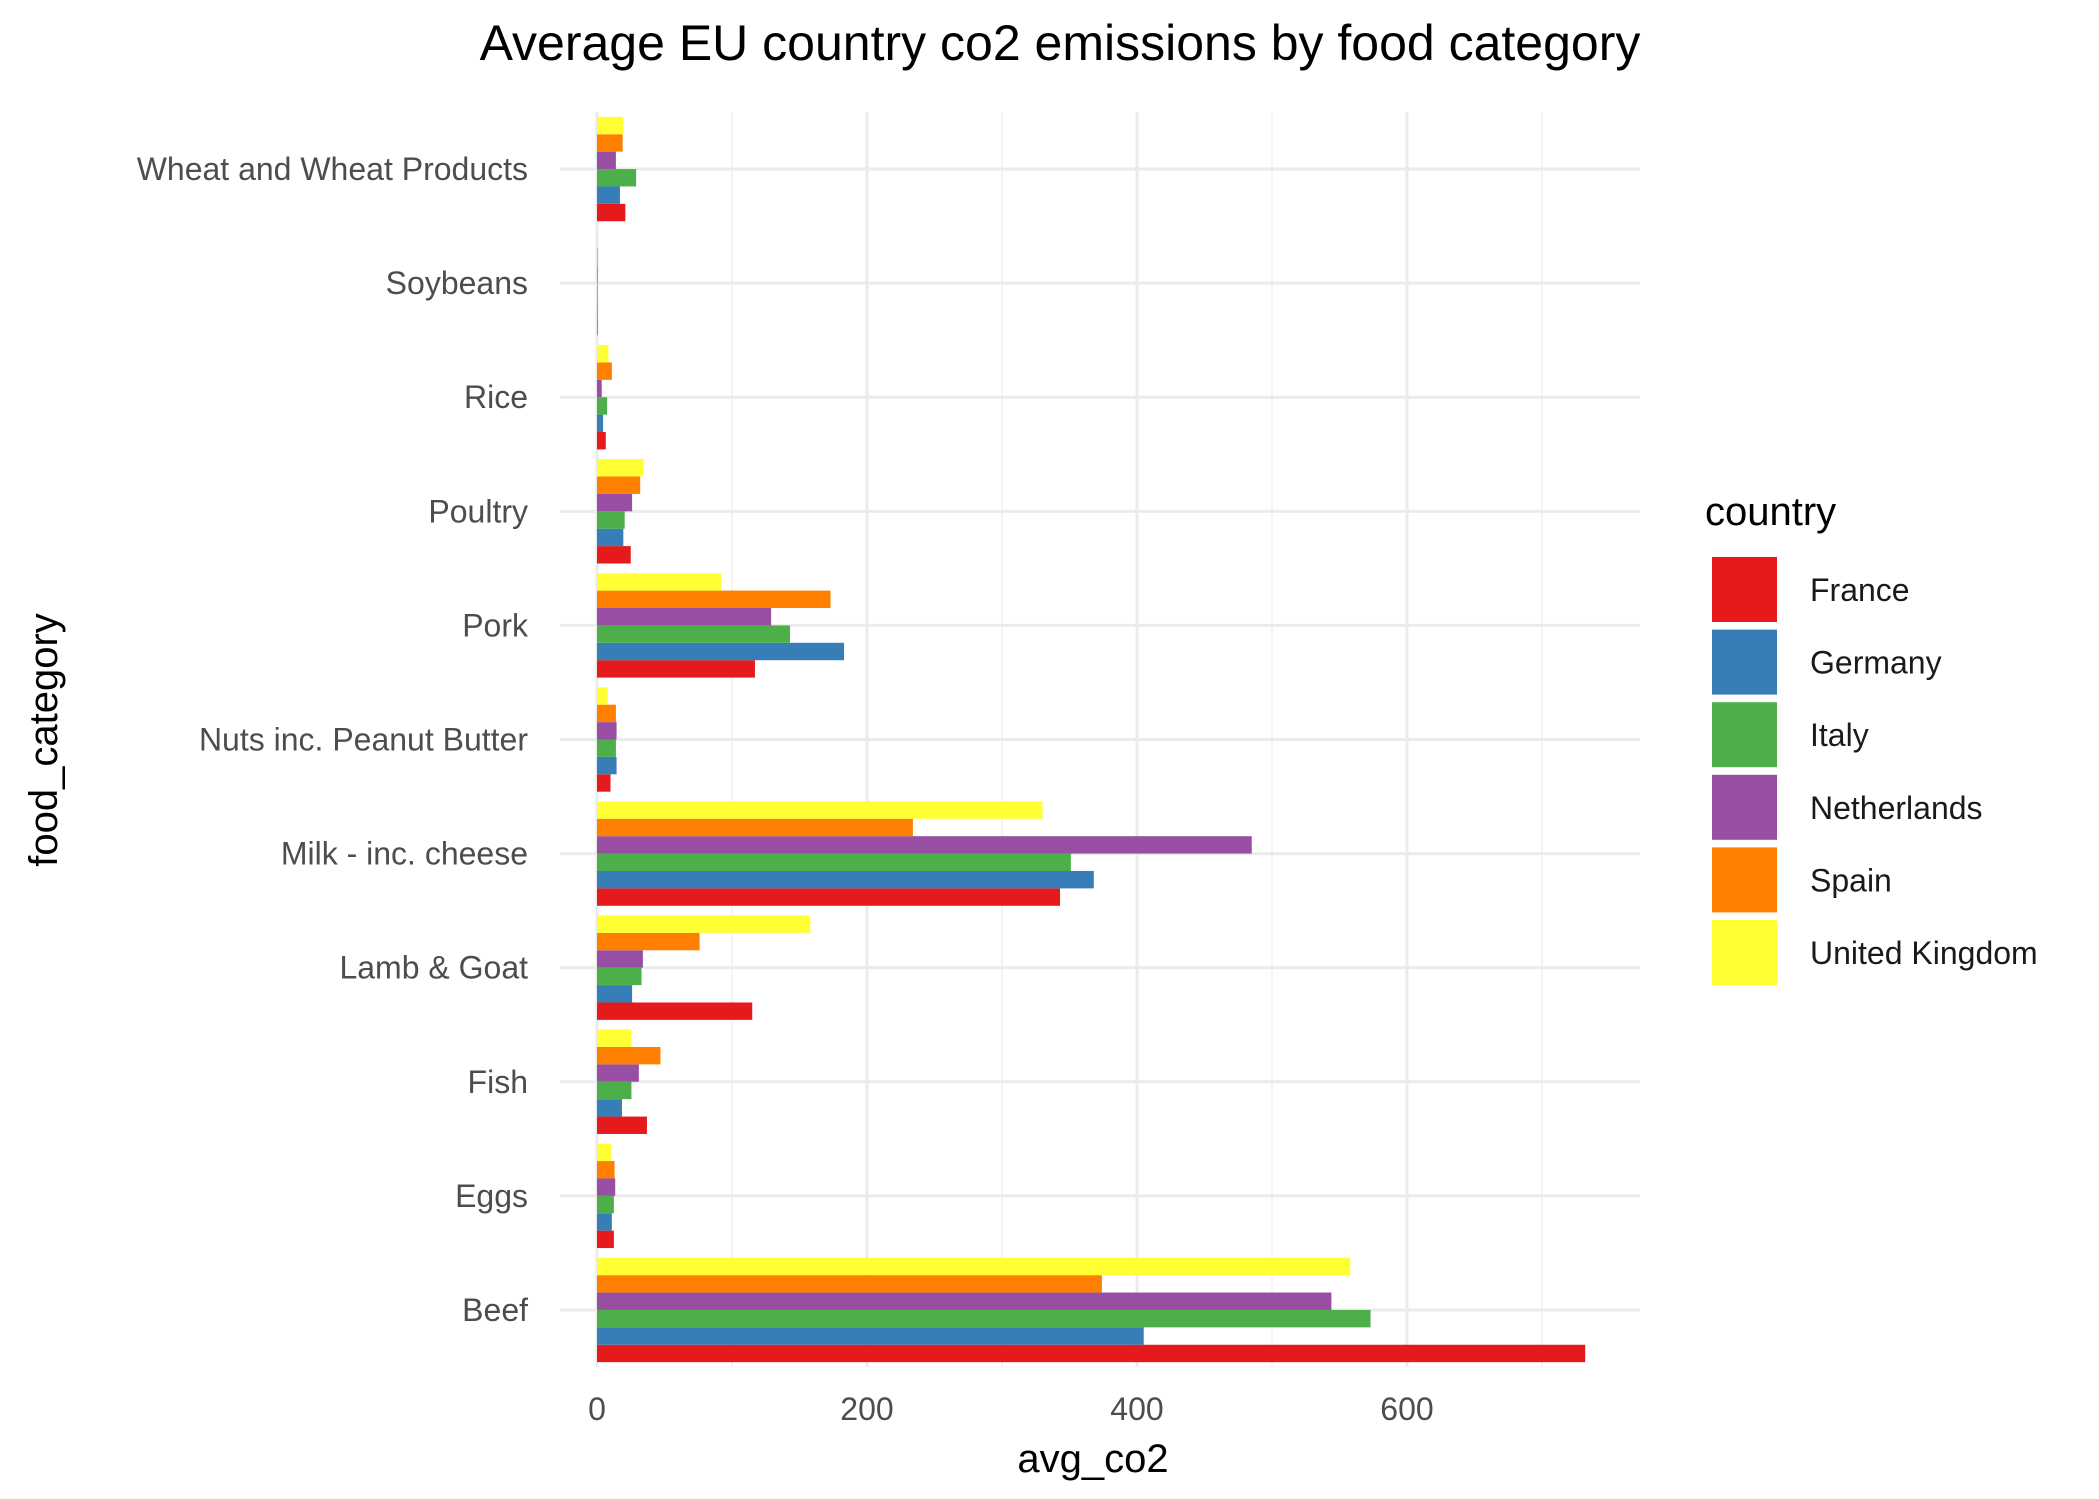  I want to click on y-tick-label: Eggs, so click(491, 1196).